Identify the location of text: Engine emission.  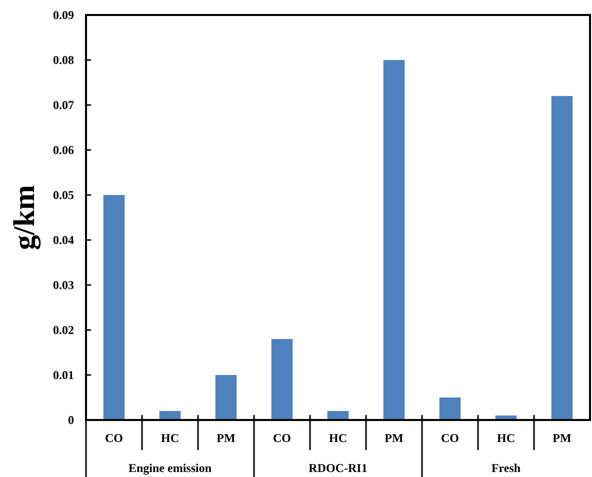
(170, 468).